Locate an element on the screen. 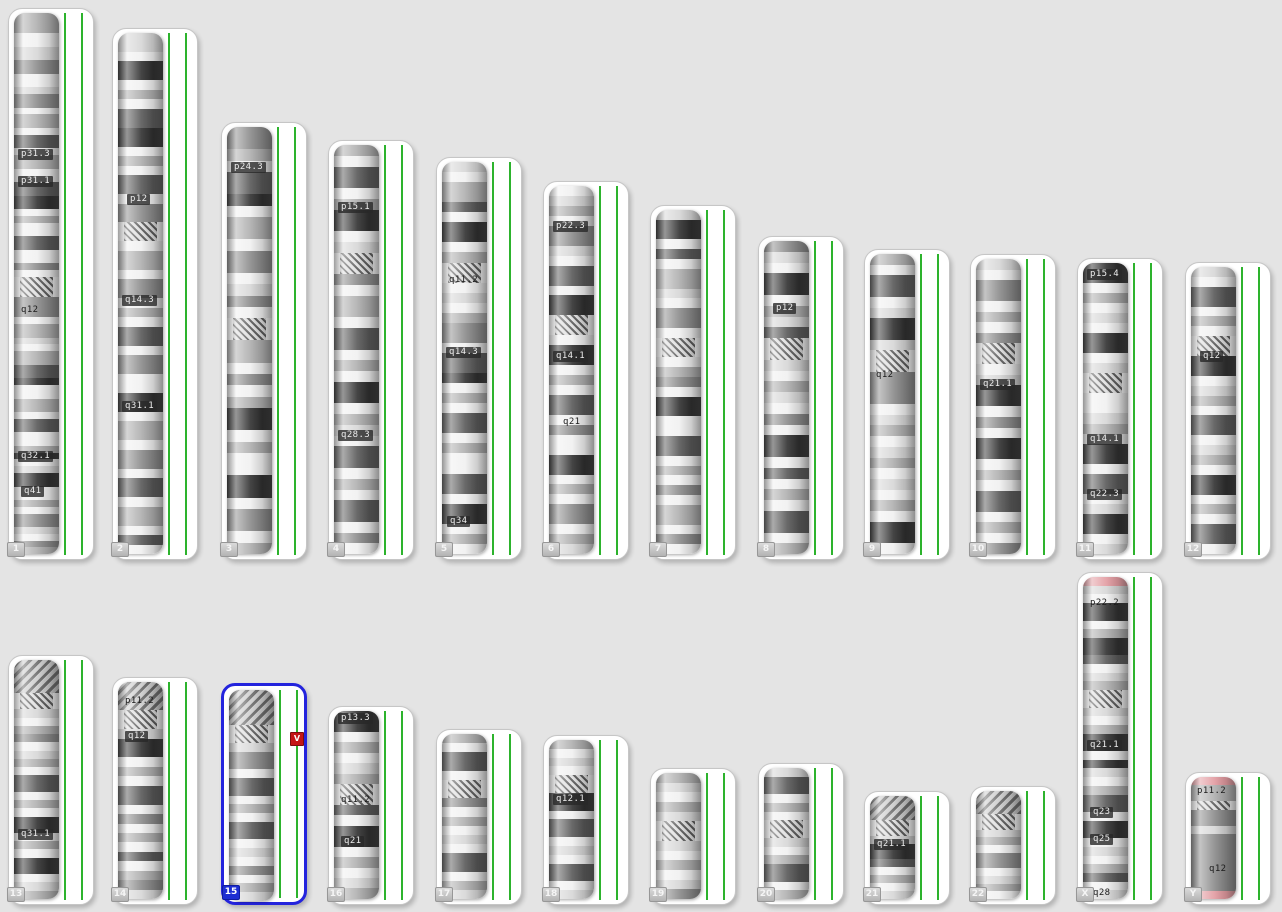 The width and height of the screenshot is (1282, 912). chromosome-badge-19: 19 is located at coordinates (658, 894).